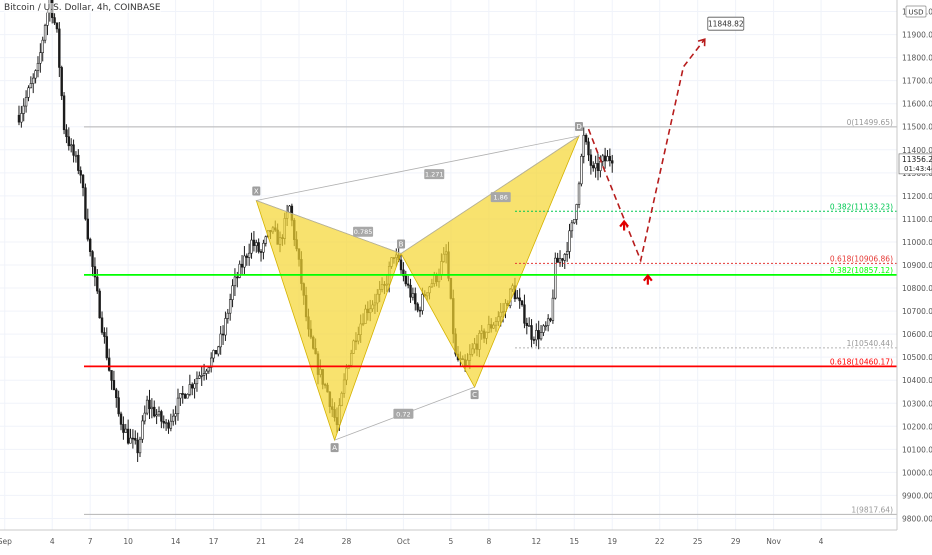 The image size is (932, 555). Describe the element at coordinates (872, 509) in the screenshot. I see `level-label: 1(9817.64)` at that location.